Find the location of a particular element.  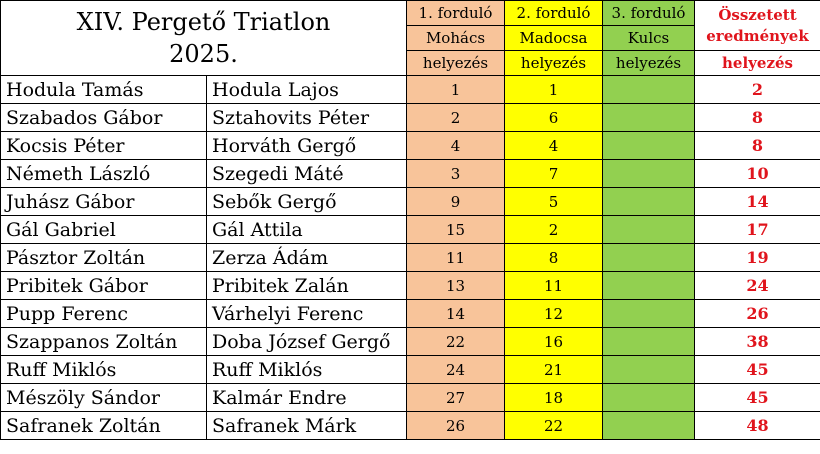

competitor-1-name: Hodula Tamás is located at coordinates (103, 89).